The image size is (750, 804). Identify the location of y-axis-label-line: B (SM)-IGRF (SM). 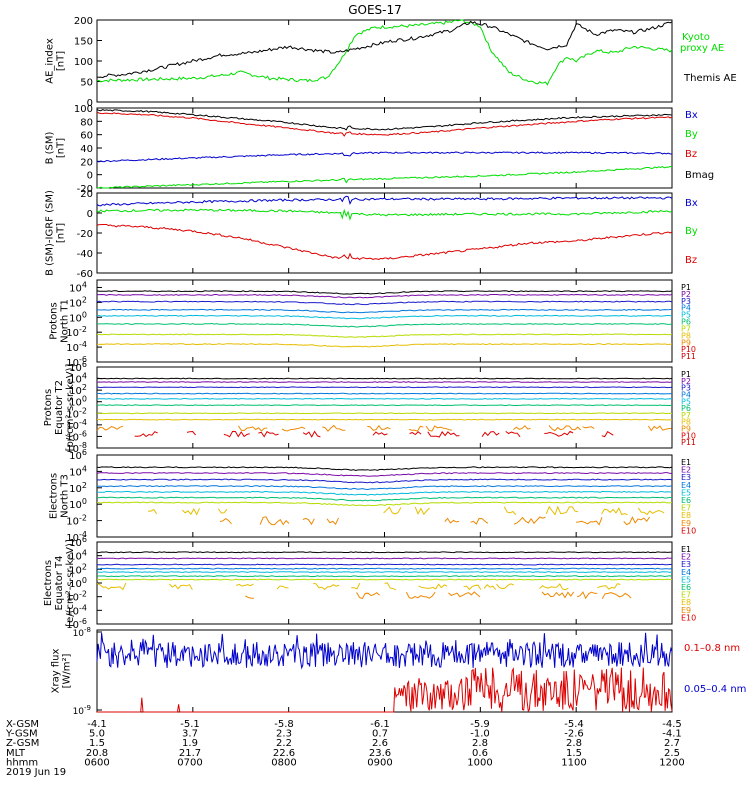
(50, 233).